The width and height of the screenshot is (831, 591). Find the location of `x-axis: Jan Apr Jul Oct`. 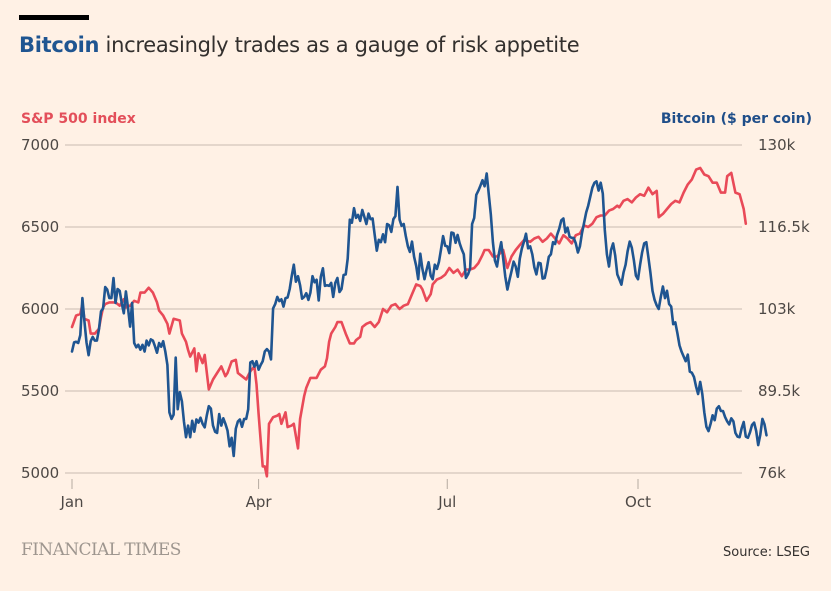

x-axis: Jan Apr Jul Oct is located at coordinates (355, 495).